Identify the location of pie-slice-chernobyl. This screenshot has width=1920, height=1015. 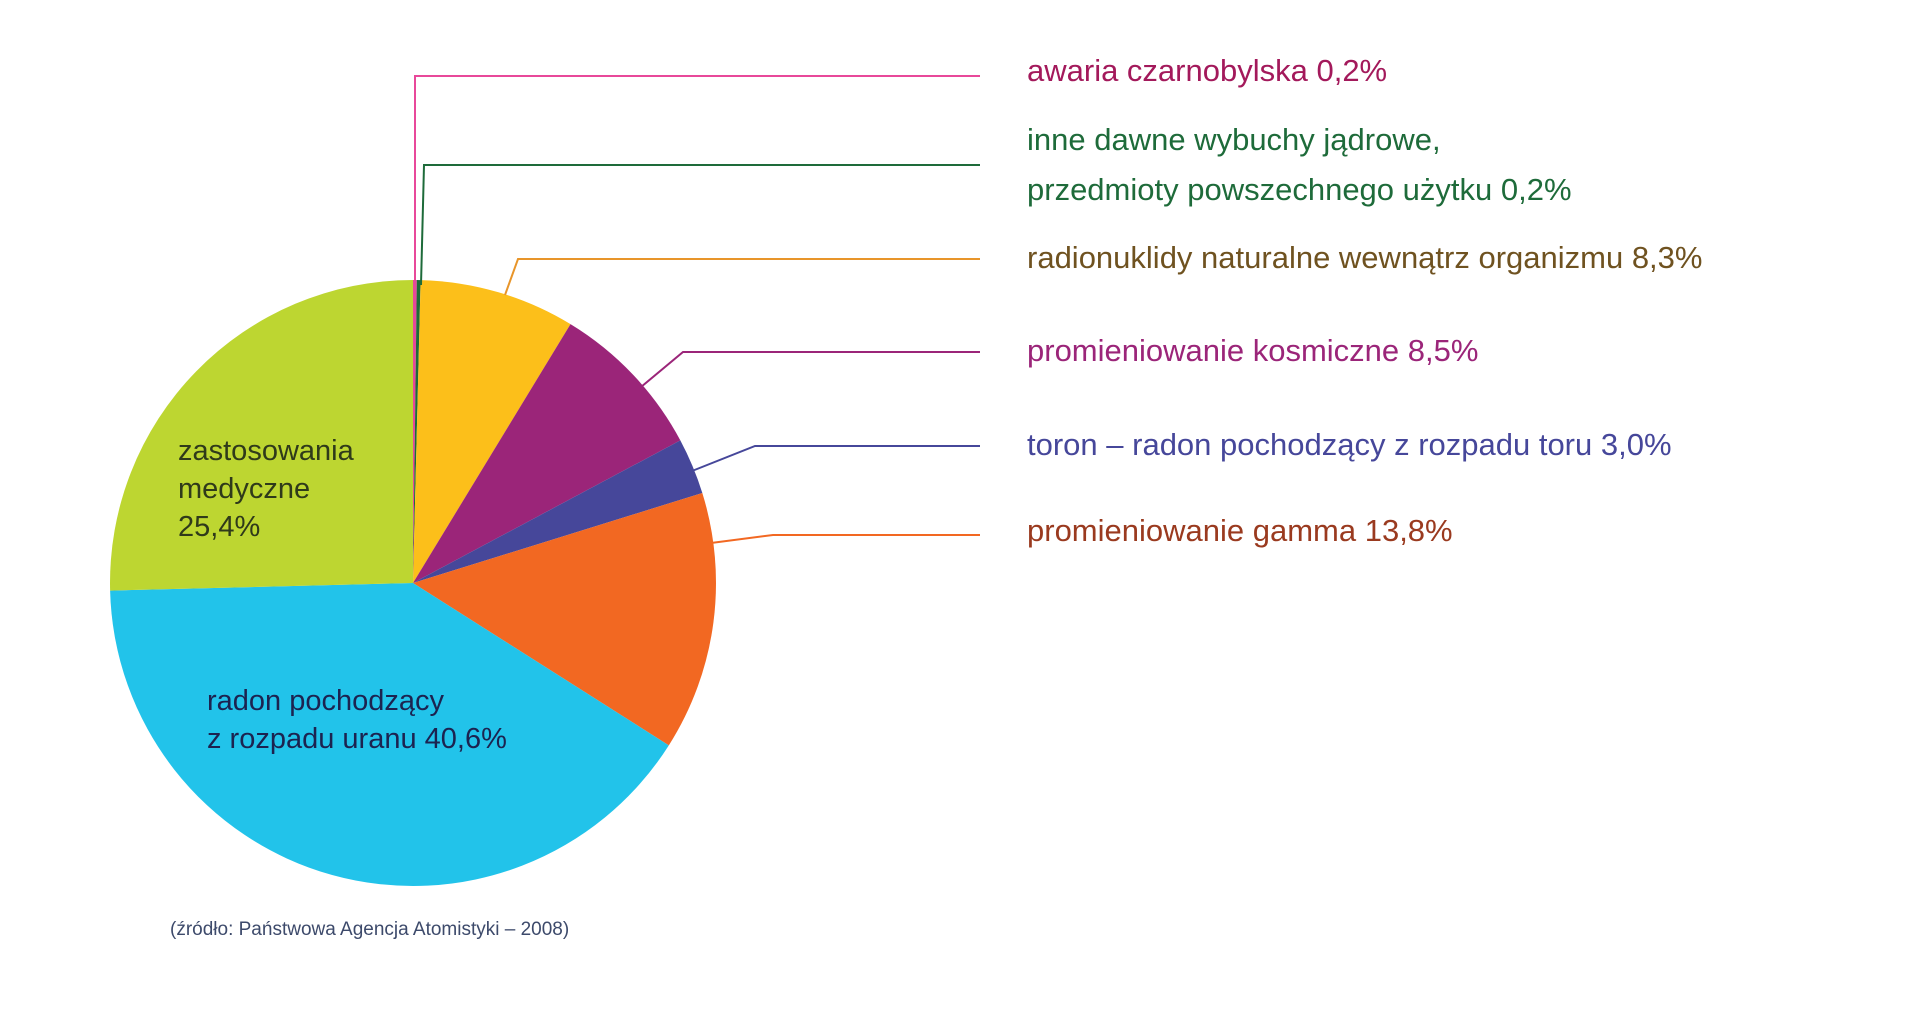
(415, 431).